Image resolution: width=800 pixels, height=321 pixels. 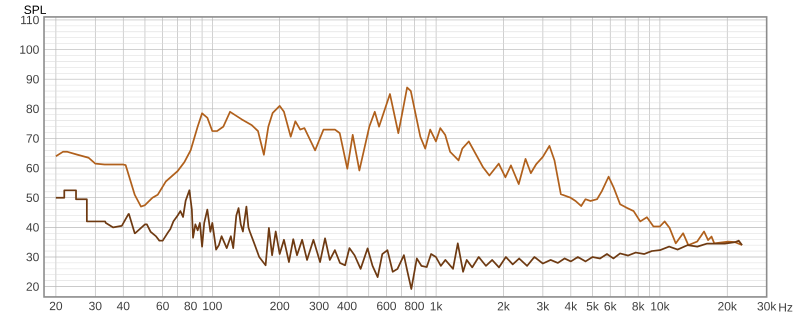 What do you see at coordinates (543, 306) in the screenshot?
I see `x-tick-label: 3k` at bounding box center [543, 306].